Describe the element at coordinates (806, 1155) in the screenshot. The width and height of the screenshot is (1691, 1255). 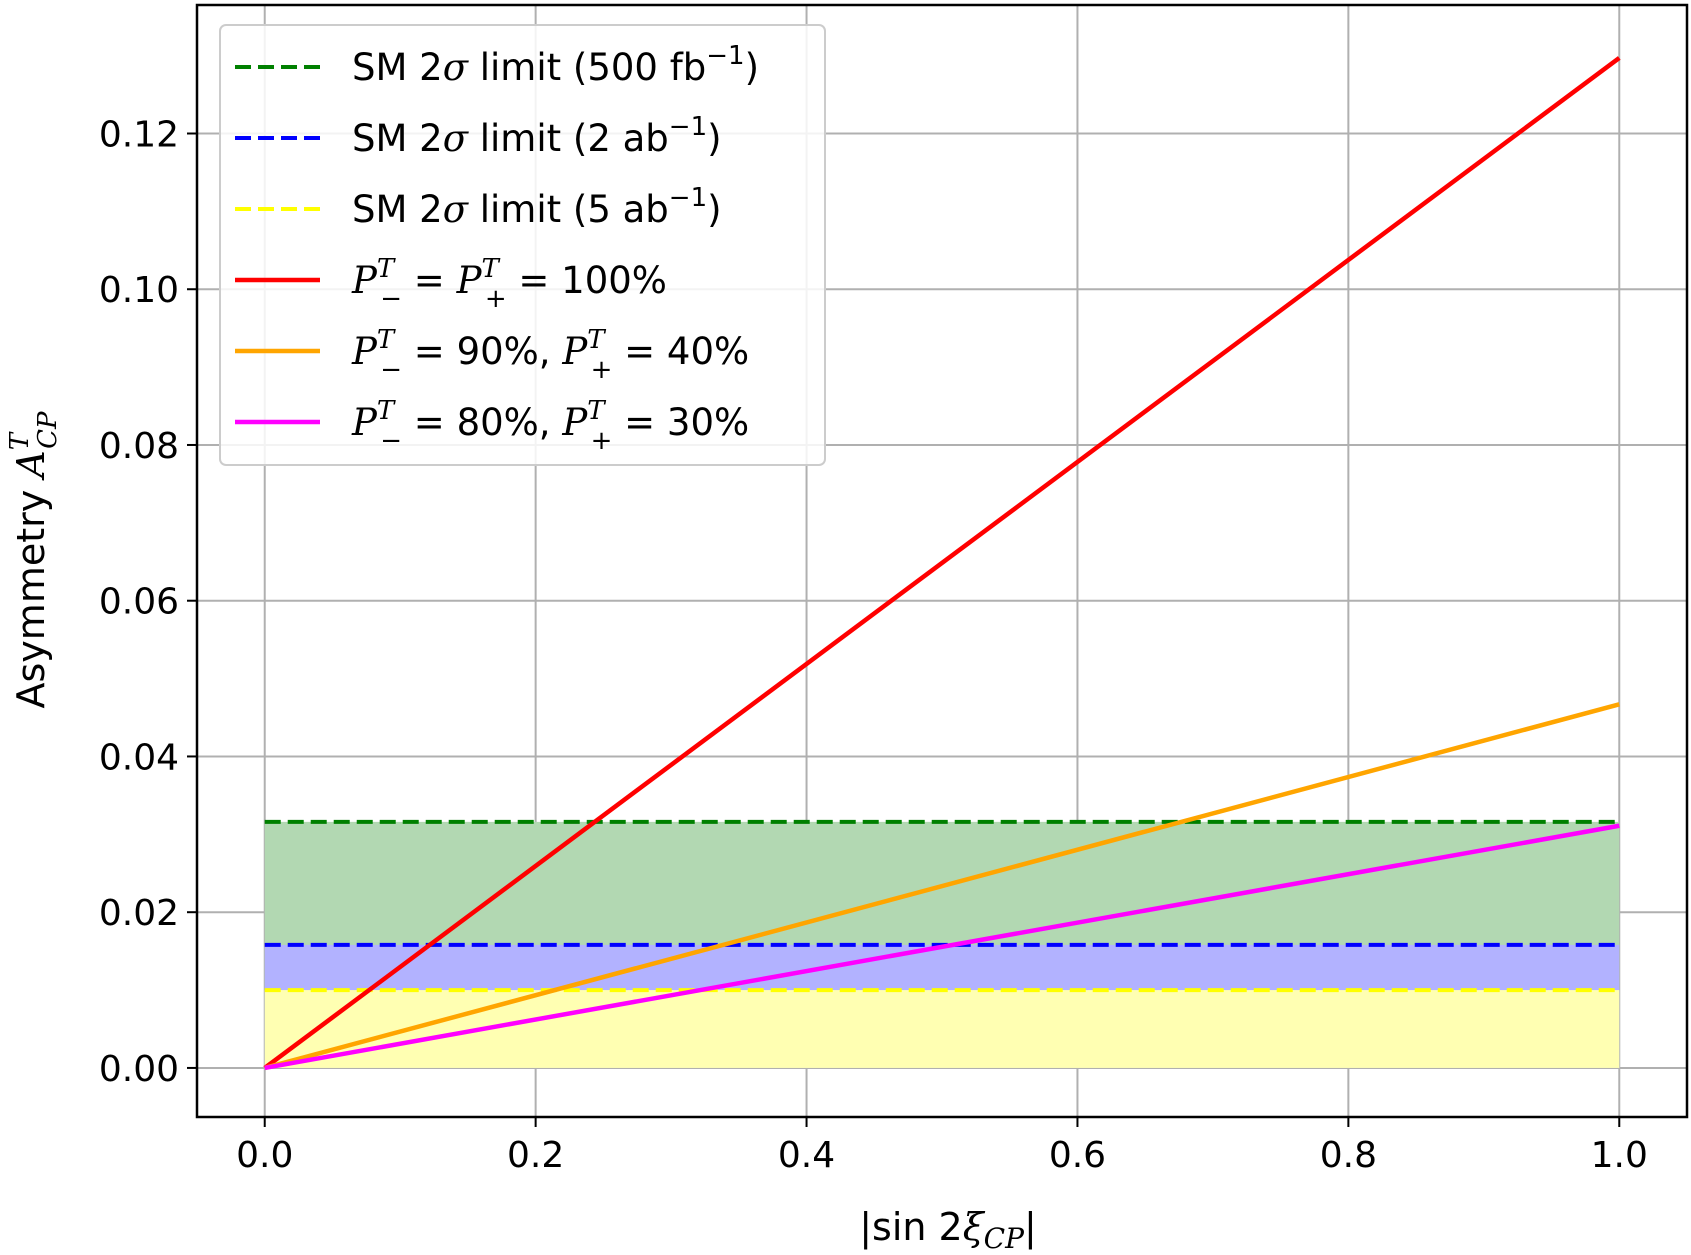
I see `x-tick-label: 0.4` at that location.